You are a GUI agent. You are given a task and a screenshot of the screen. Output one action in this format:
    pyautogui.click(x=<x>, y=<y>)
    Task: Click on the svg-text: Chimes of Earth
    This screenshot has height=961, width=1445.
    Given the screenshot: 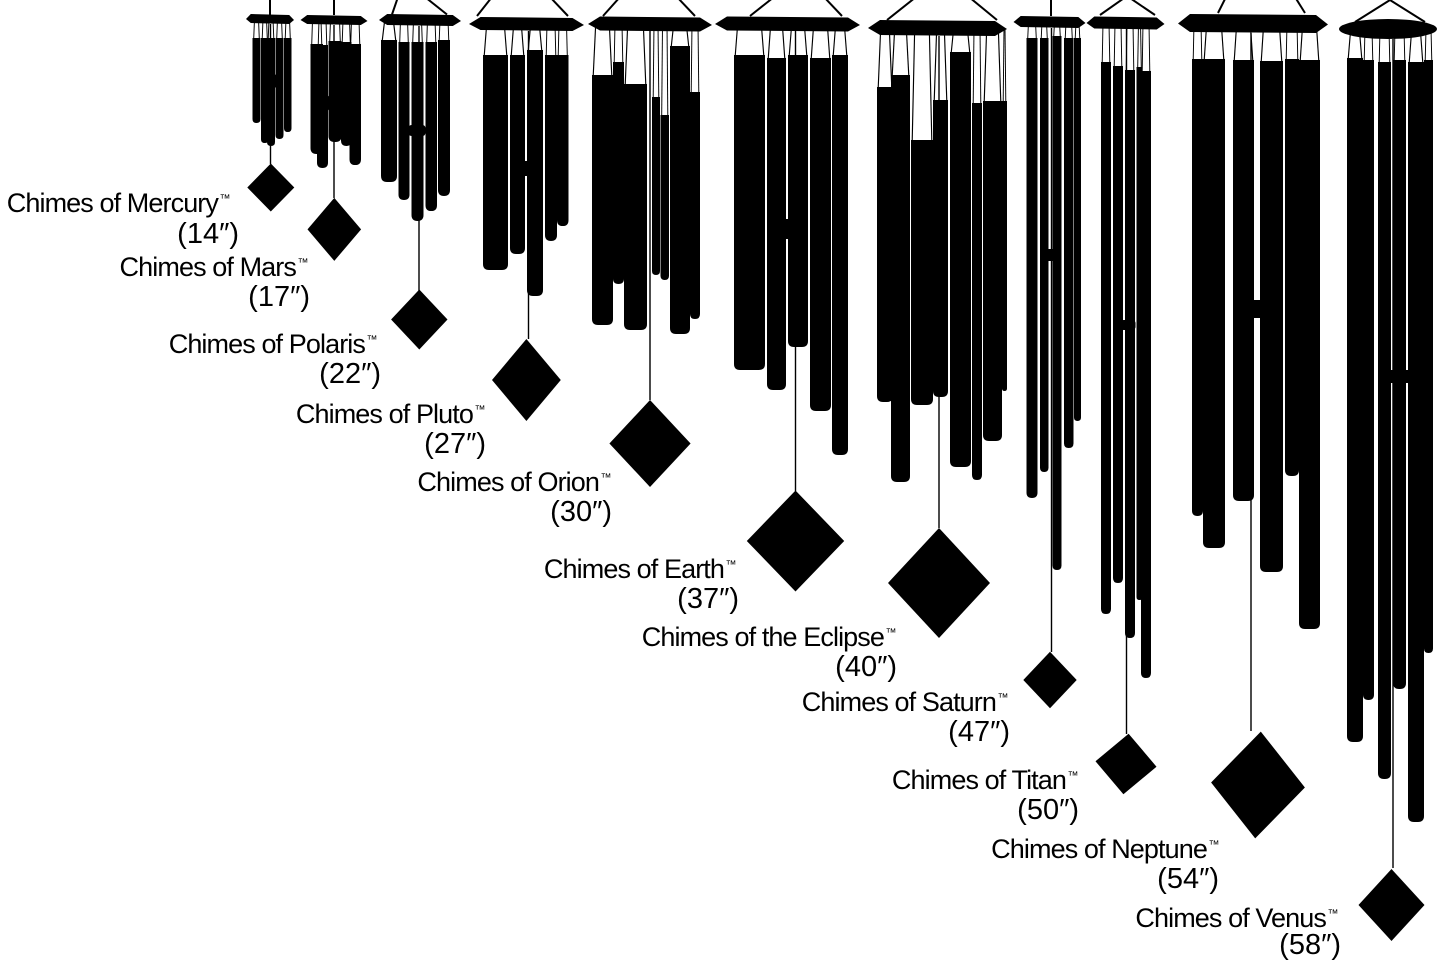 What is the action you would take?
    pyautogui.click(x=634, y=569)
    